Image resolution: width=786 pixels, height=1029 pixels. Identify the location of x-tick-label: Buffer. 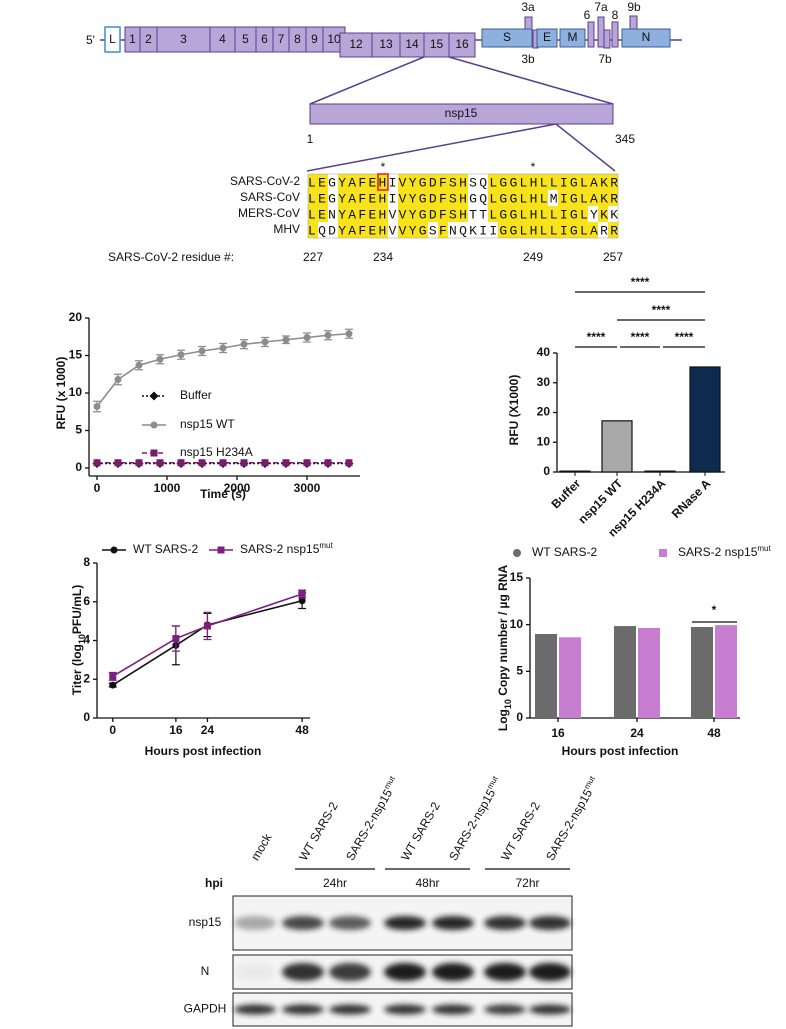
(565, 493).